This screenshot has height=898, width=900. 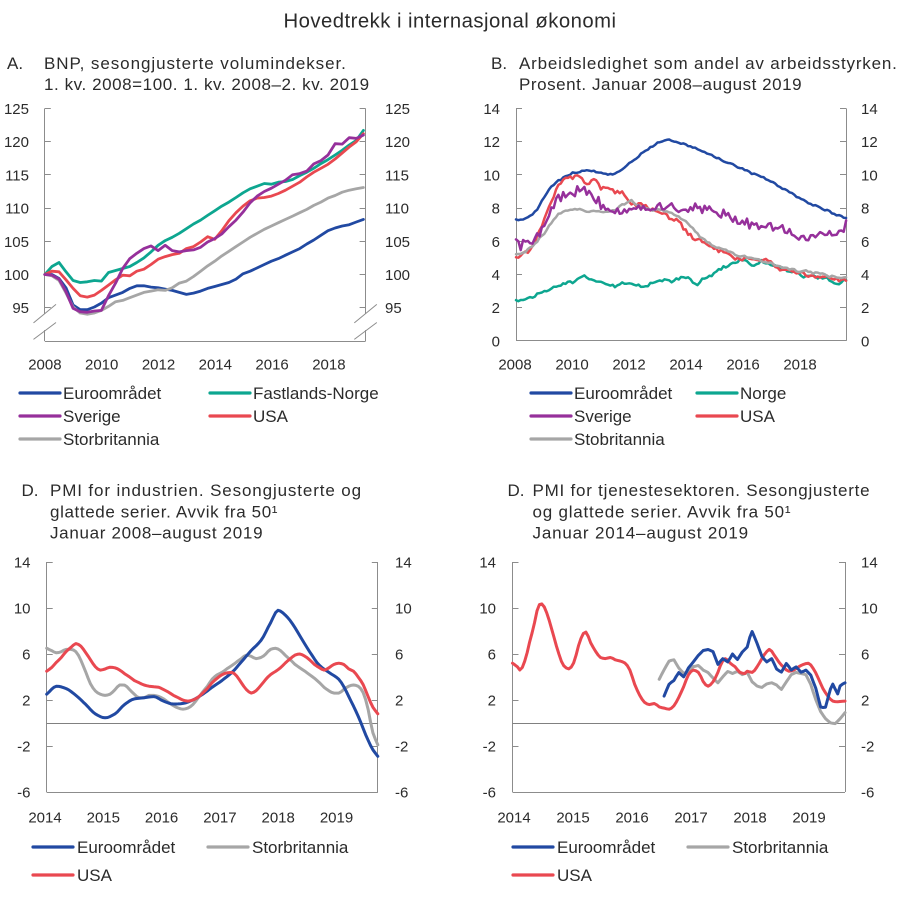 What do you see at coordinates (641, 533) in the screenshot?
I see `svg-text: Januar 2014–august 2019` at bounding box center [641, 533].